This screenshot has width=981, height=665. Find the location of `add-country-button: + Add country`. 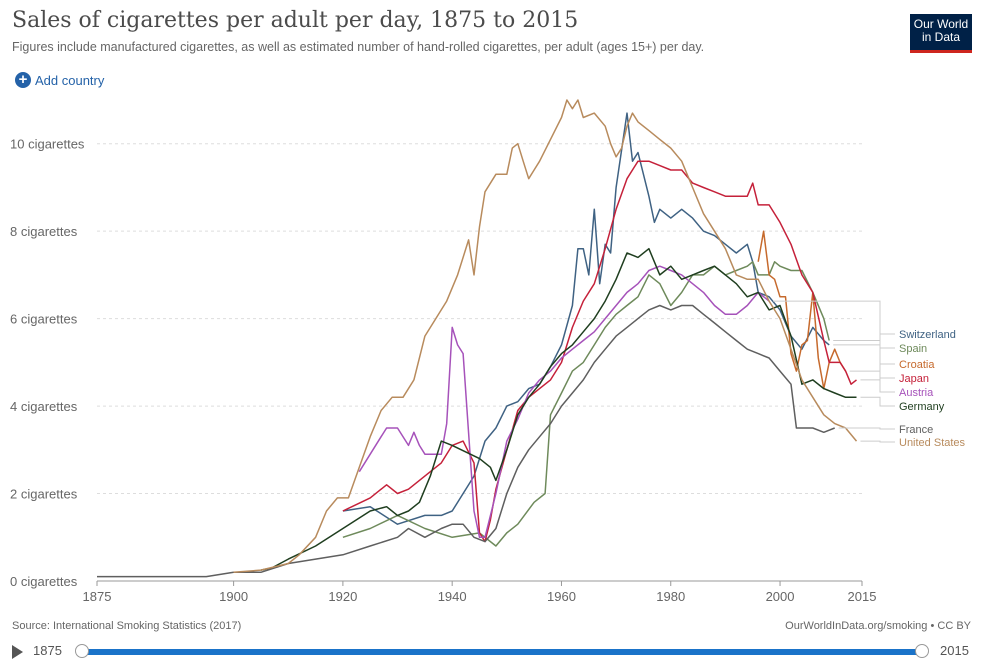

add-country-button: + Add country is located at coordinates (59, 80).